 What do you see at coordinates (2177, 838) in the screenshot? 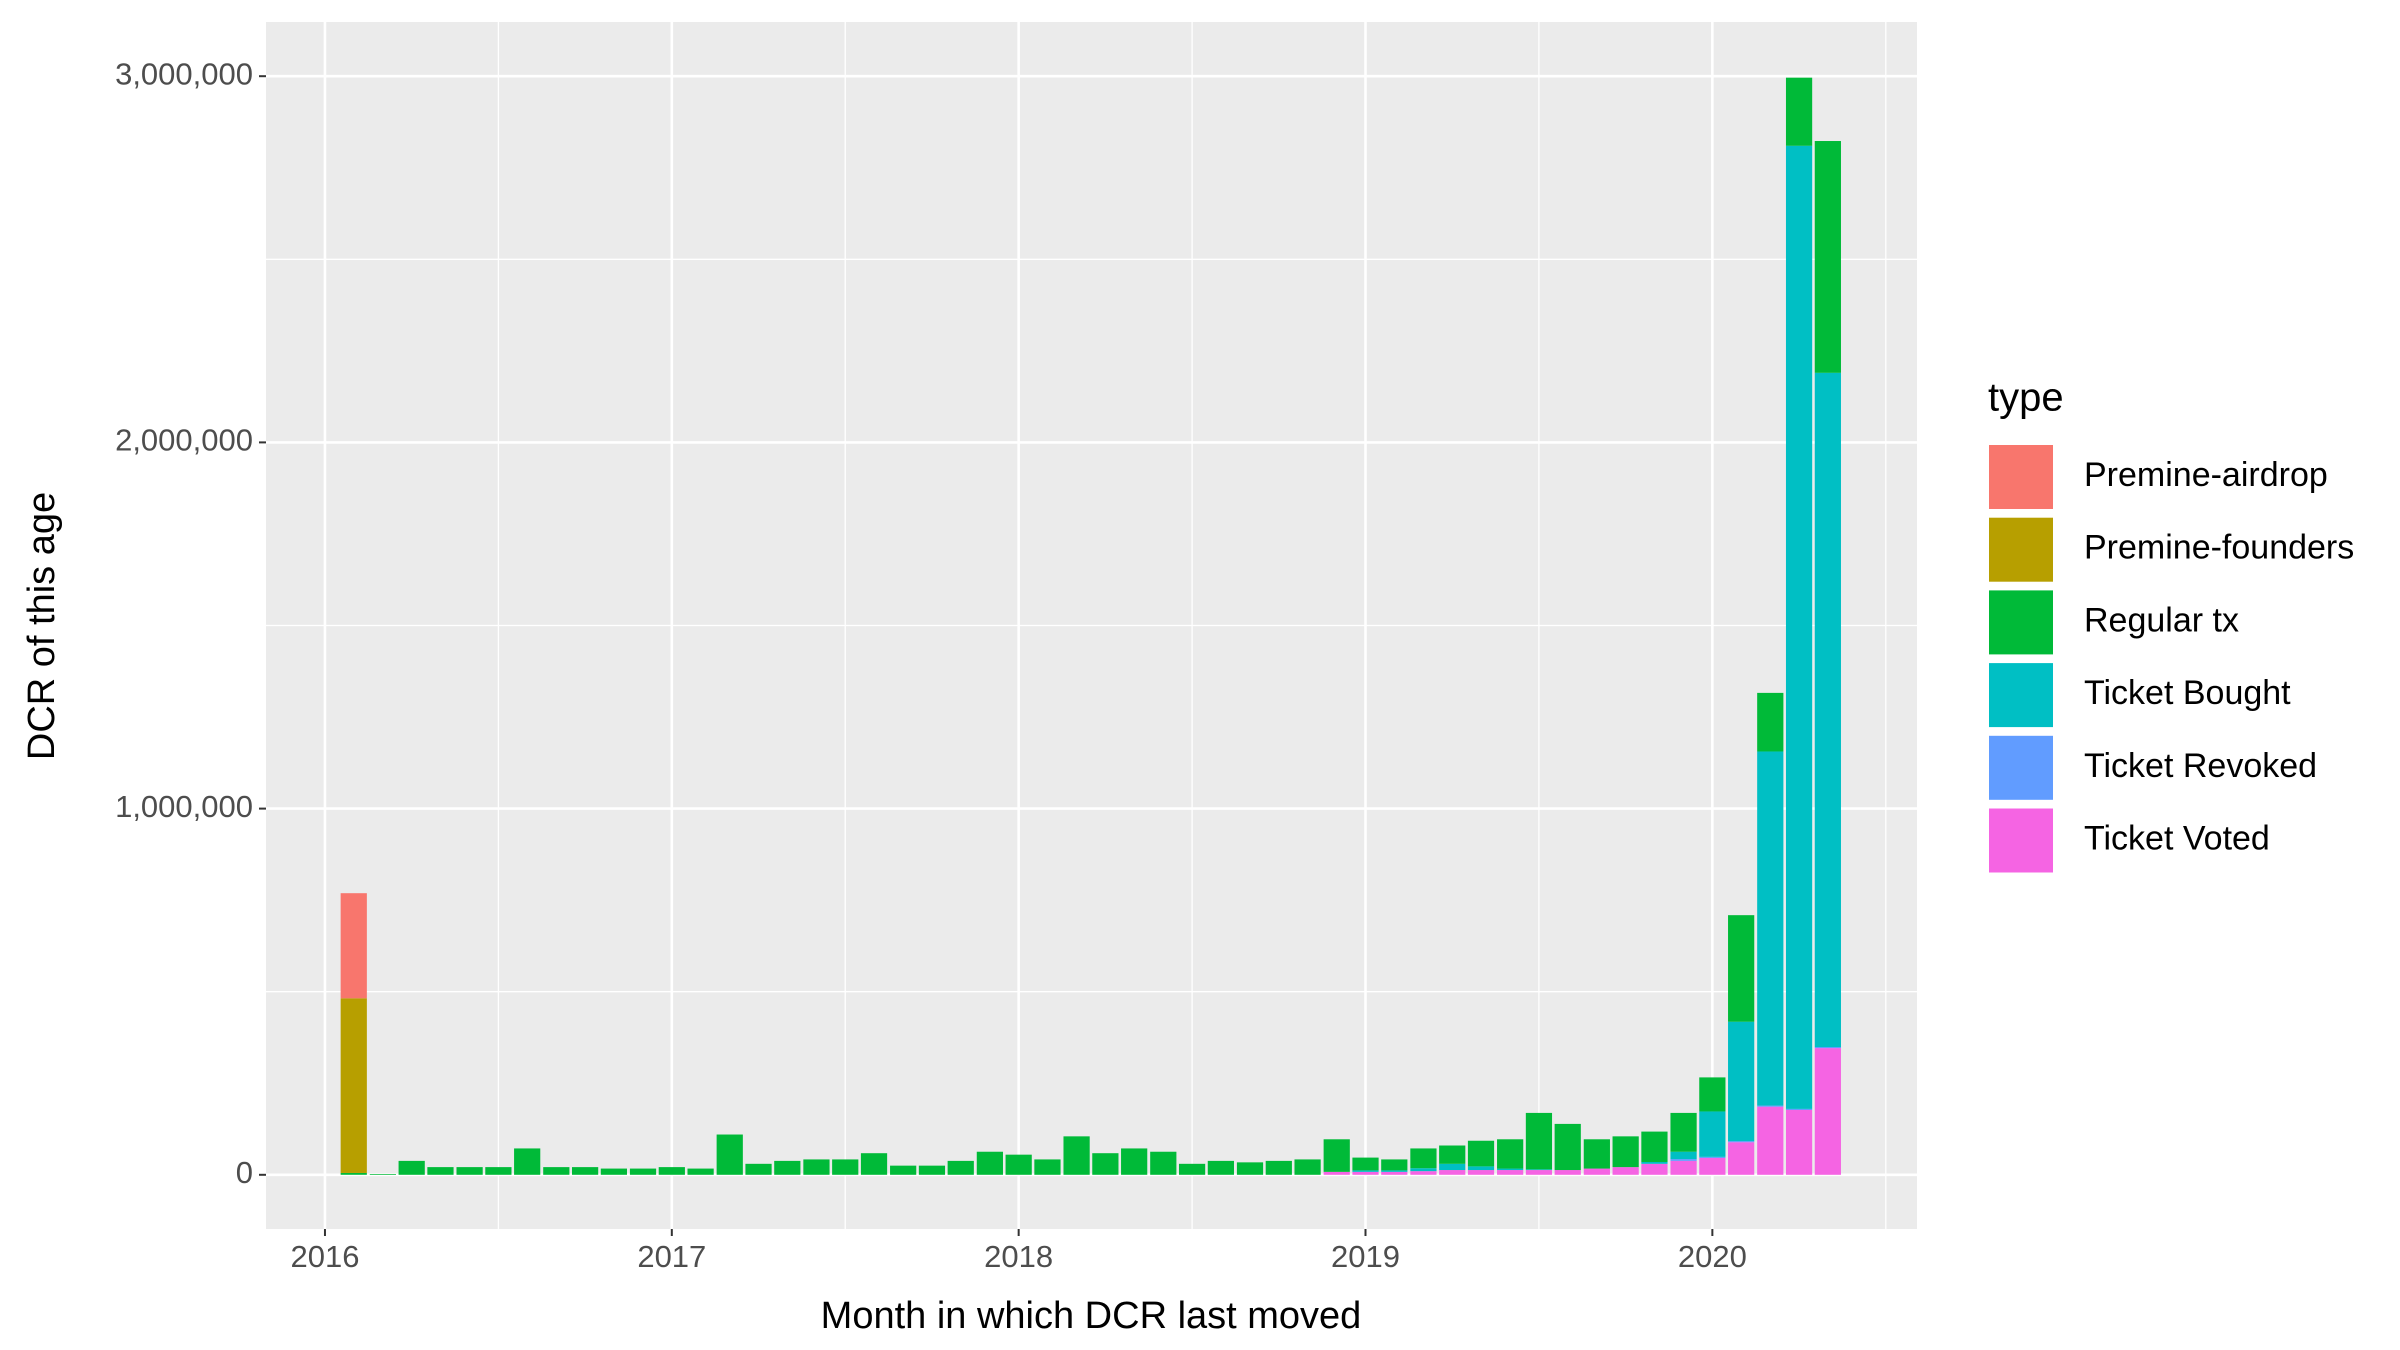
I see `legend-label: Ticket Voted` at bounding box center [2177, 838].